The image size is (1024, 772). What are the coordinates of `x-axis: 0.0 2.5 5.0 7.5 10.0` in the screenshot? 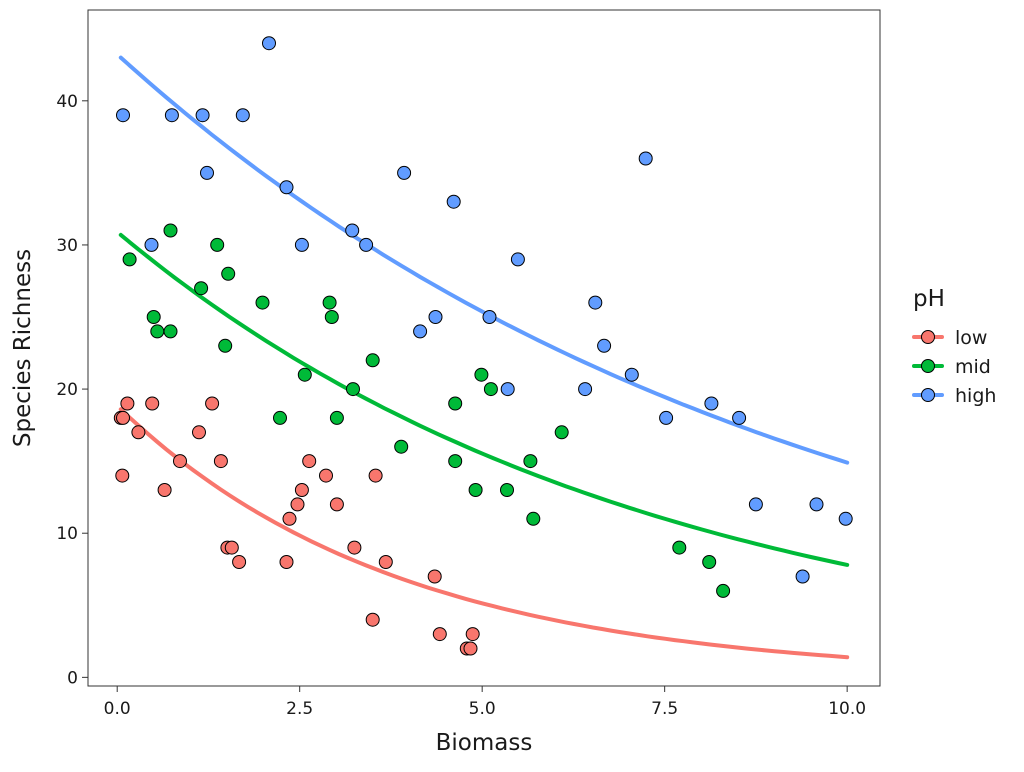 It's located at (485, 702).